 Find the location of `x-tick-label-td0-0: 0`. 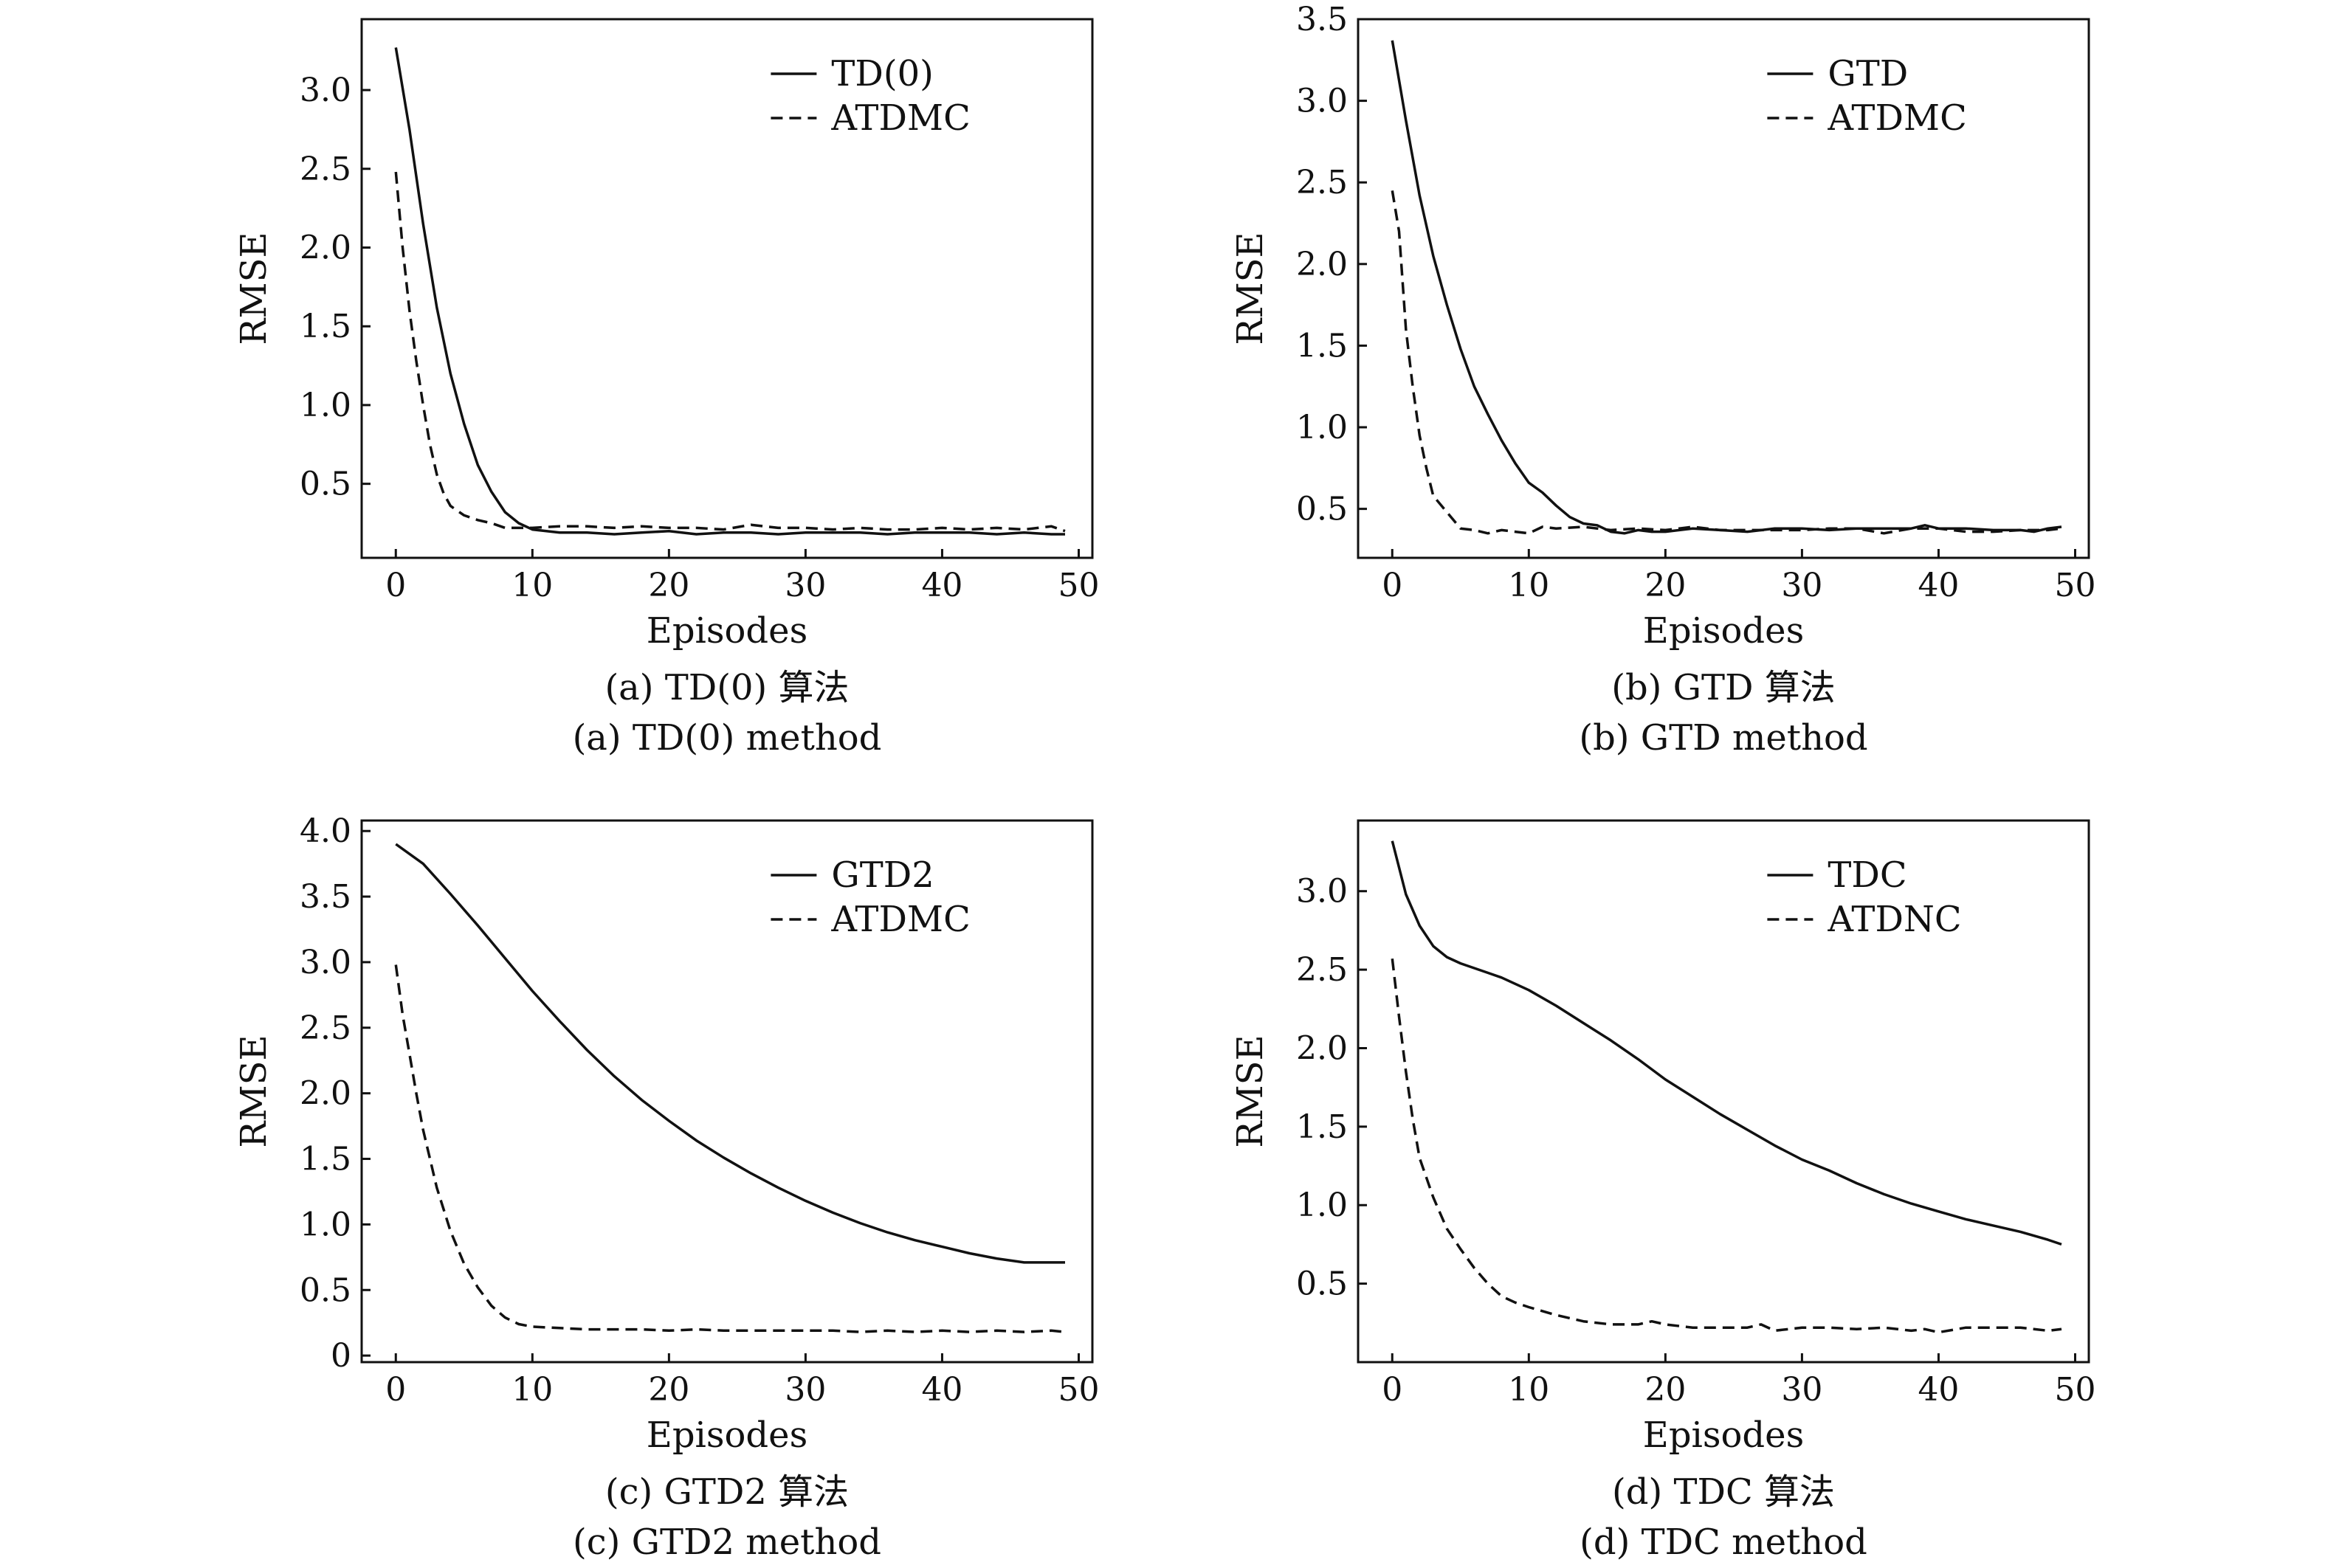

x-tick-label-td0-0: 0 is located at coordinates (395, 585).